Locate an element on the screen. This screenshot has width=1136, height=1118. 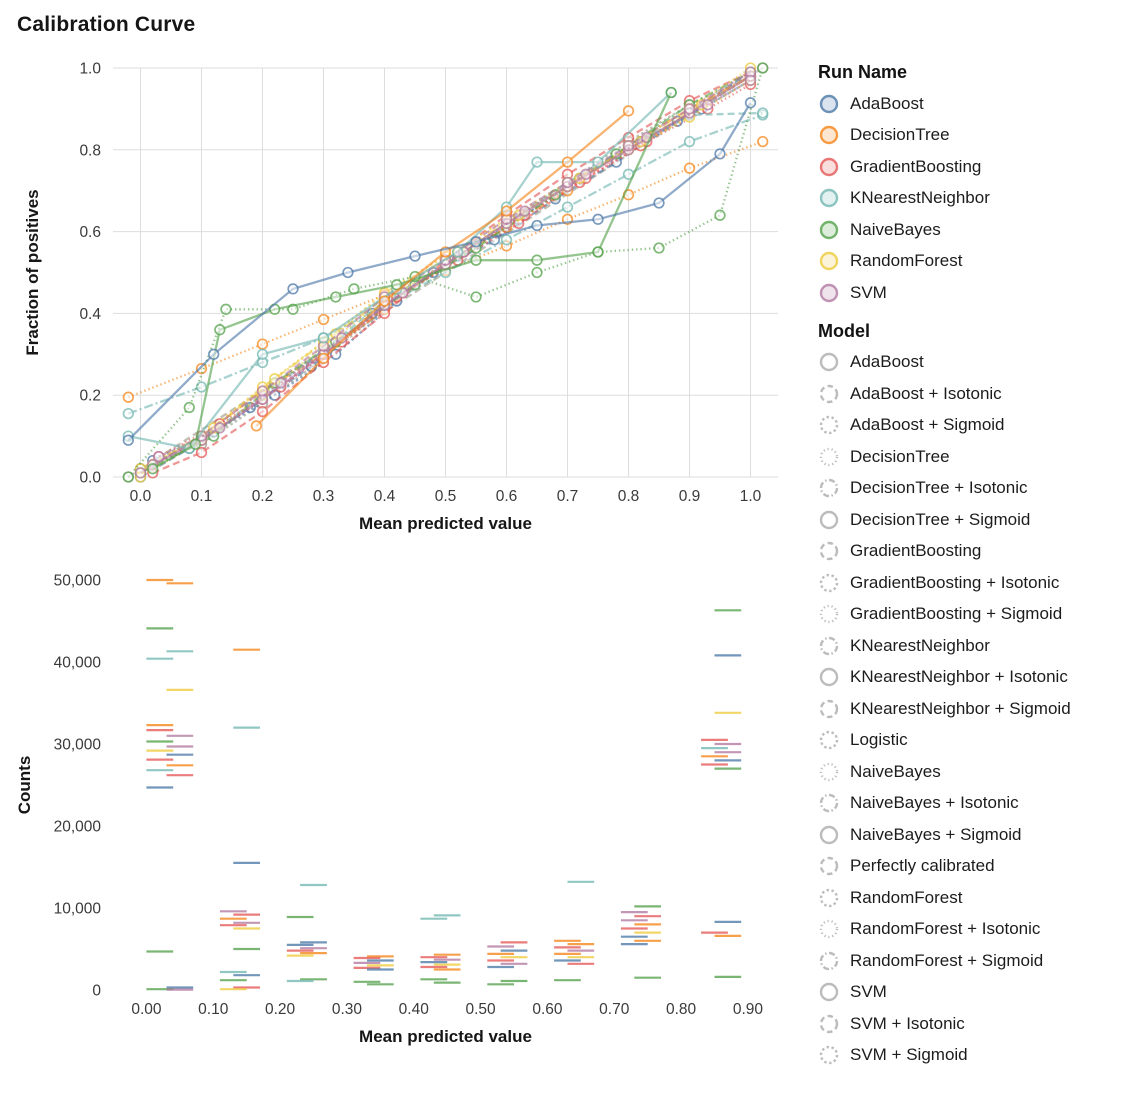
legend-model-item-decisiontree: DecisionTree is located at coordinates (977, 457).